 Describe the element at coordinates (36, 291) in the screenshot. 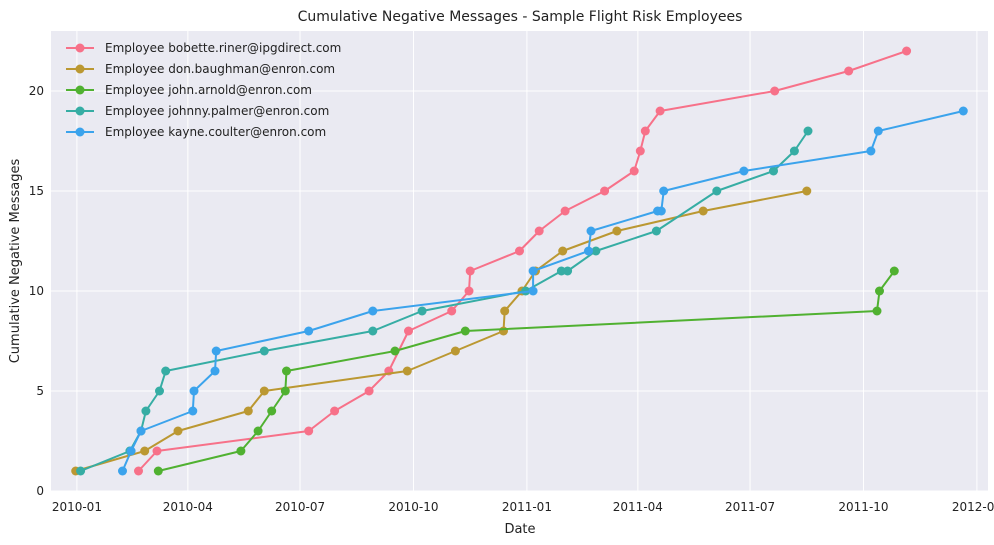

I see `y-tick-labels: 0 5 10 15 20` at that location.